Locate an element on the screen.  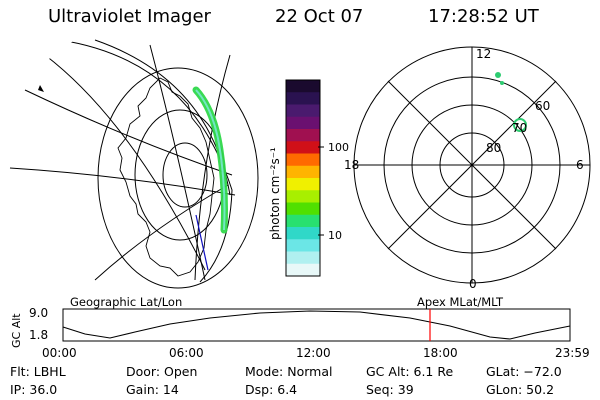
x-tick-0600: 06:00 is located at coordinates (186, 353).